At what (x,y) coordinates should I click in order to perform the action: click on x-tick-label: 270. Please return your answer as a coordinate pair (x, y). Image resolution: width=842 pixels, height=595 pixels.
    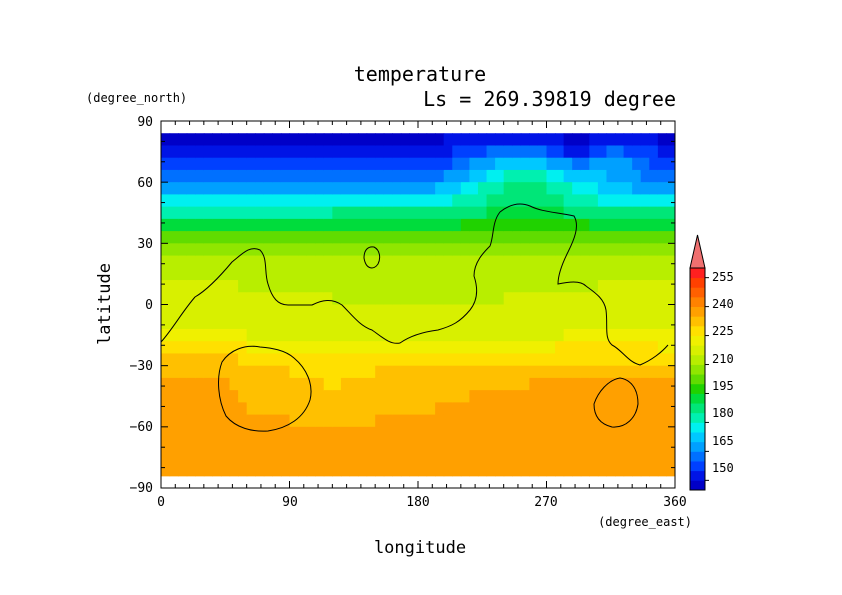
    Looking at the image, I should click on (545, 502).